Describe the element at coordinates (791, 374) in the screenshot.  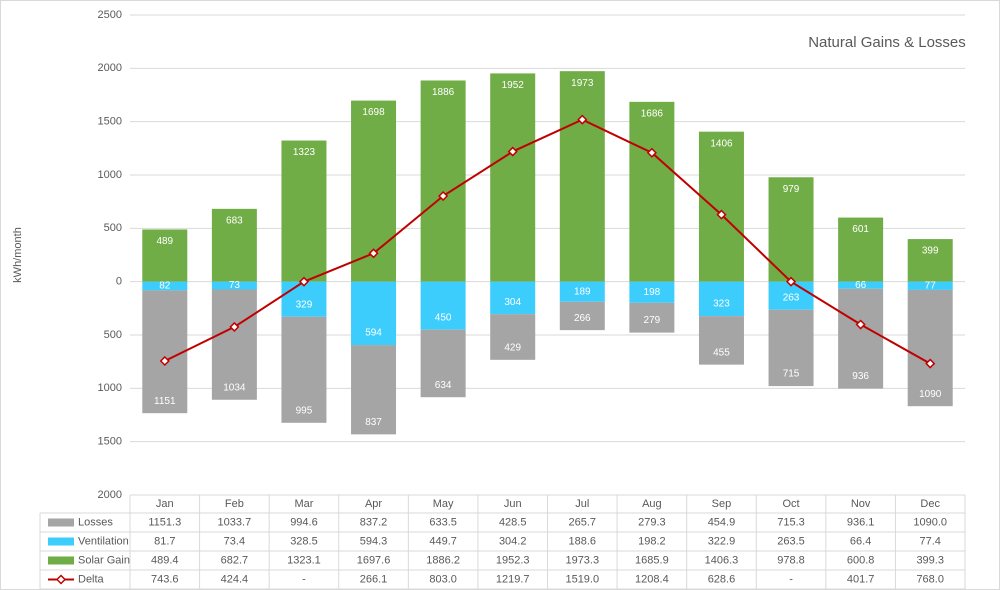
I see `data-label: 715` at that location.